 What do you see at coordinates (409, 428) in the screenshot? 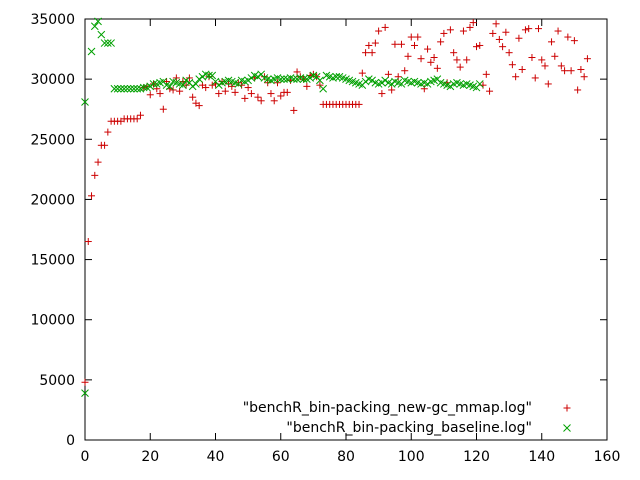
I see `legend-label-baseline: "benchR_bin-packing_baseline.log"` at bounding box center [409, 428].